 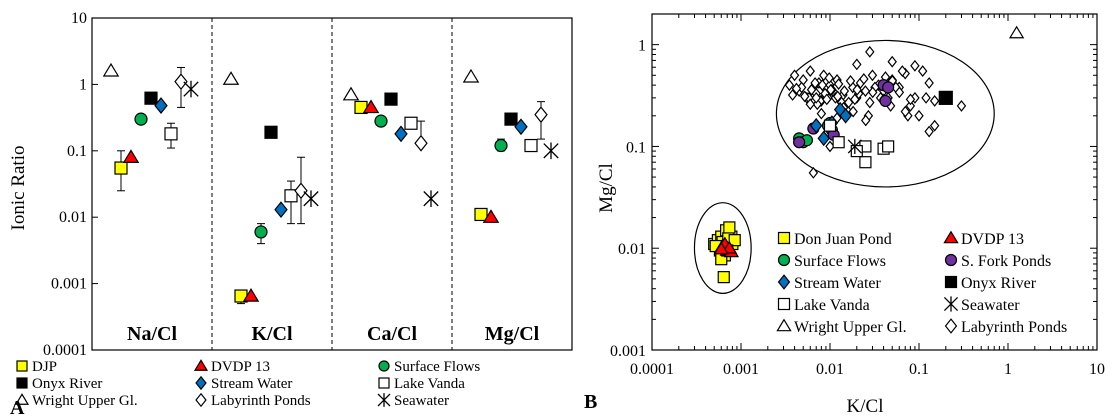 What do you see at coordinates (17, 408) in the screenshot?
I see `panel-a-letter: A` at bounding box center [17, 408].